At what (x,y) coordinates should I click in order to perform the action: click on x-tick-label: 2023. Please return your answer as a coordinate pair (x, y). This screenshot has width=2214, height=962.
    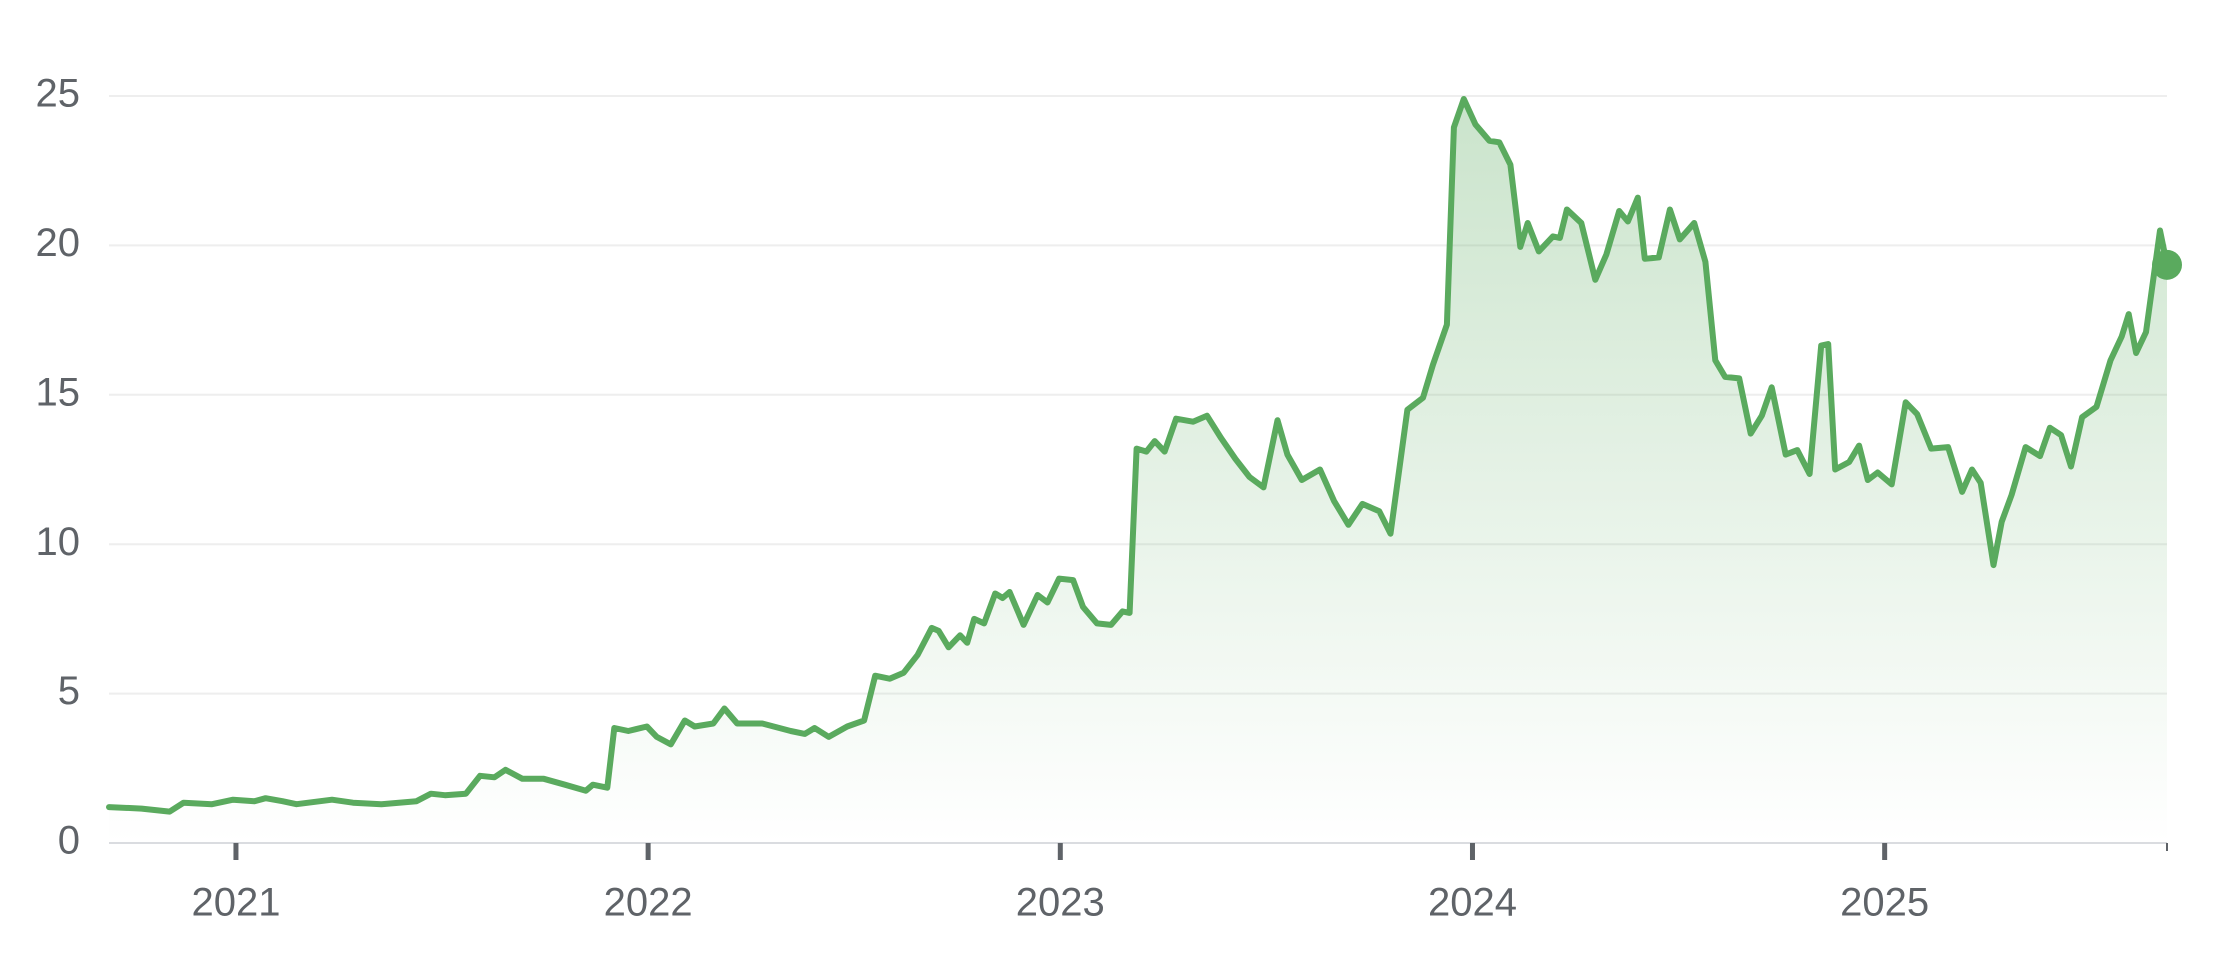
    Looking at the image, I should click on (1060, 903).